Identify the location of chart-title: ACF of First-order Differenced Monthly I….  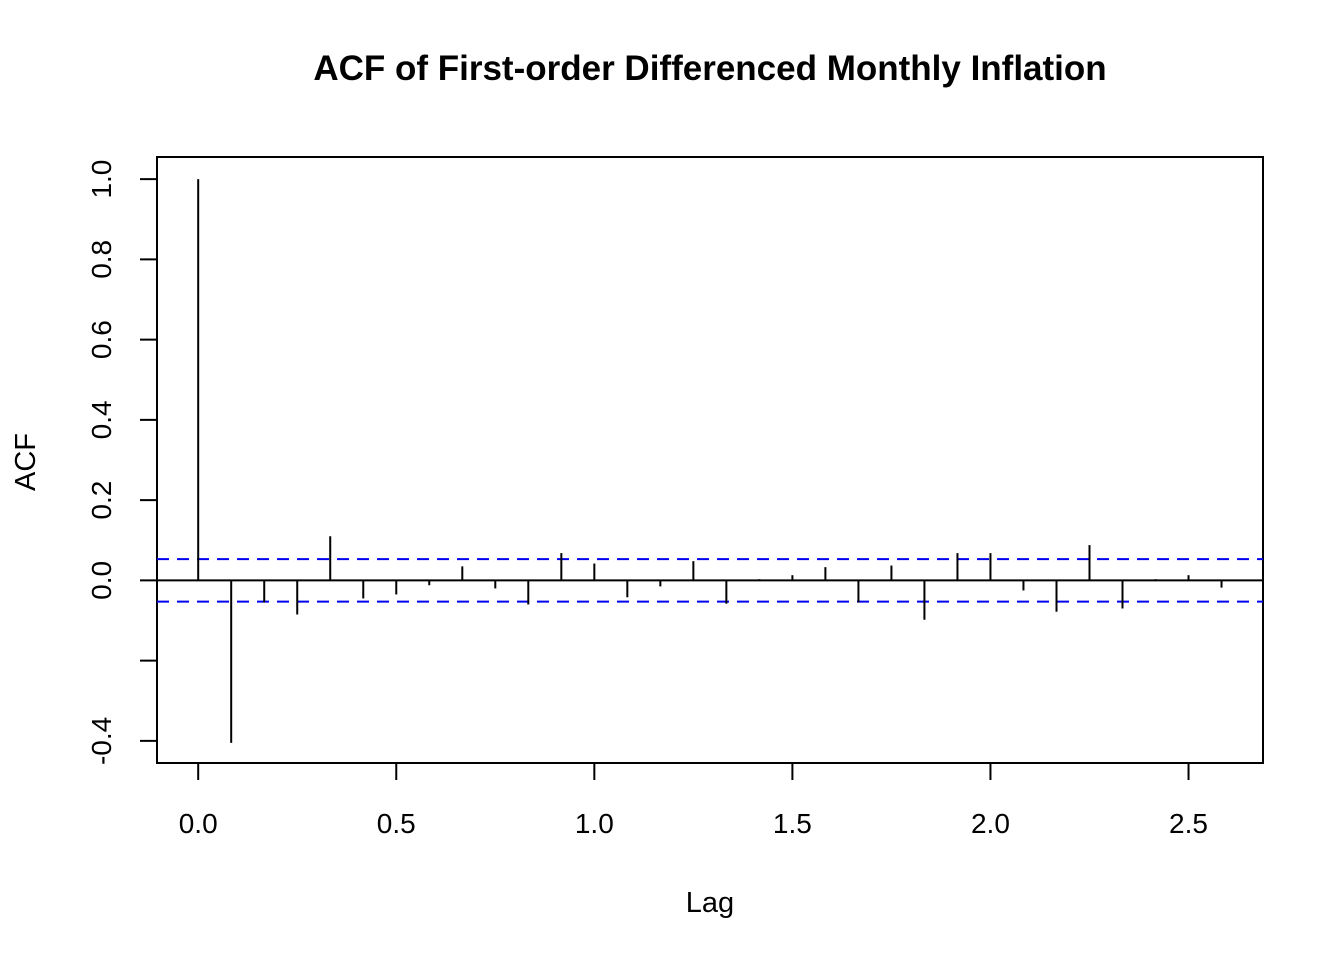
(709, 68).